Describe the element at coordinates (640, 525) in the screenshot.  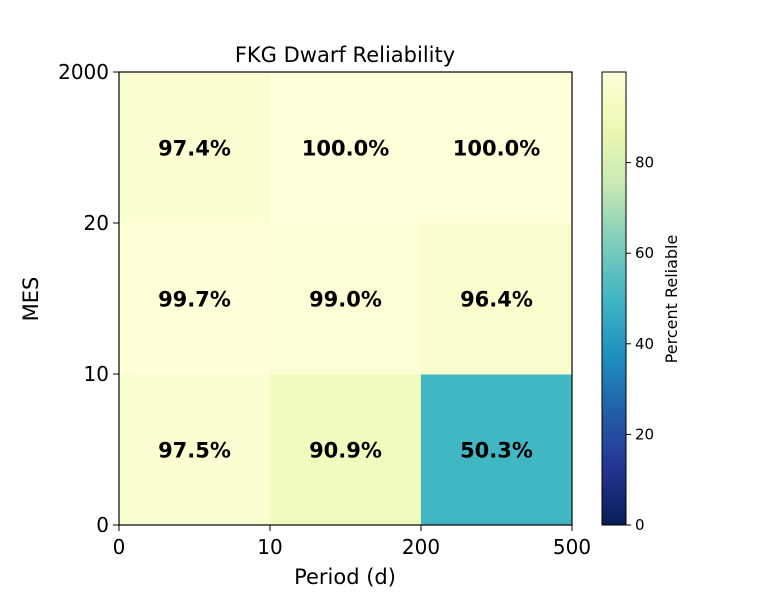
I see `colorbar-tick-label: 0` at that location.